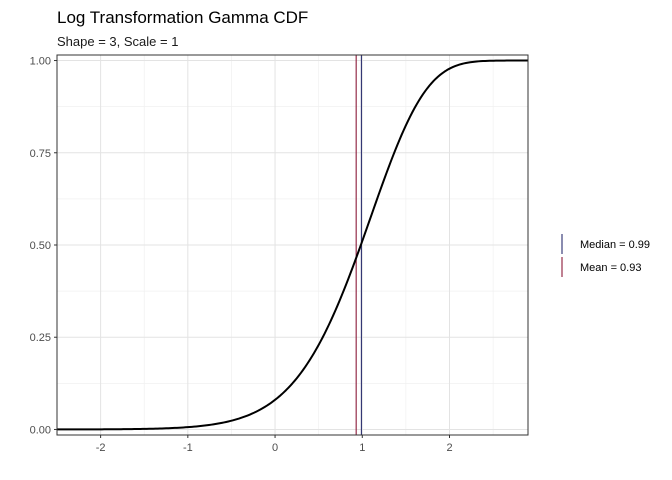 The height and width of the screenshot is (480, 672). Describe the element at coordinates (40, 430) in the screenshot. I see `y-tick-label: 0.00` at that location.